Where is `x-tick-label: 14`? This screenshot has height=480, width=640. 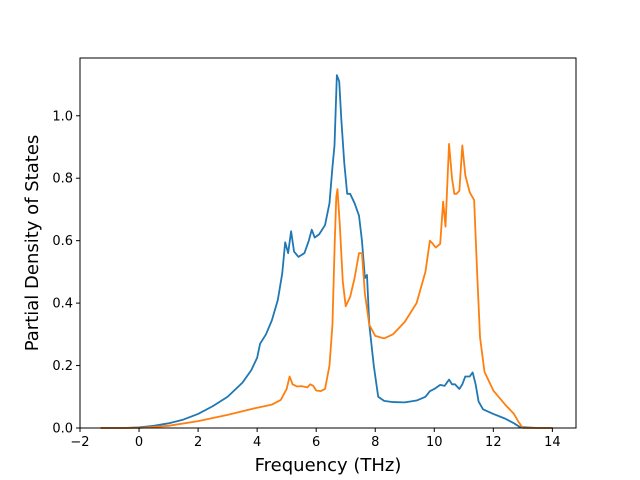 x-tick-label: 14 is located at coordinates (552, 442).